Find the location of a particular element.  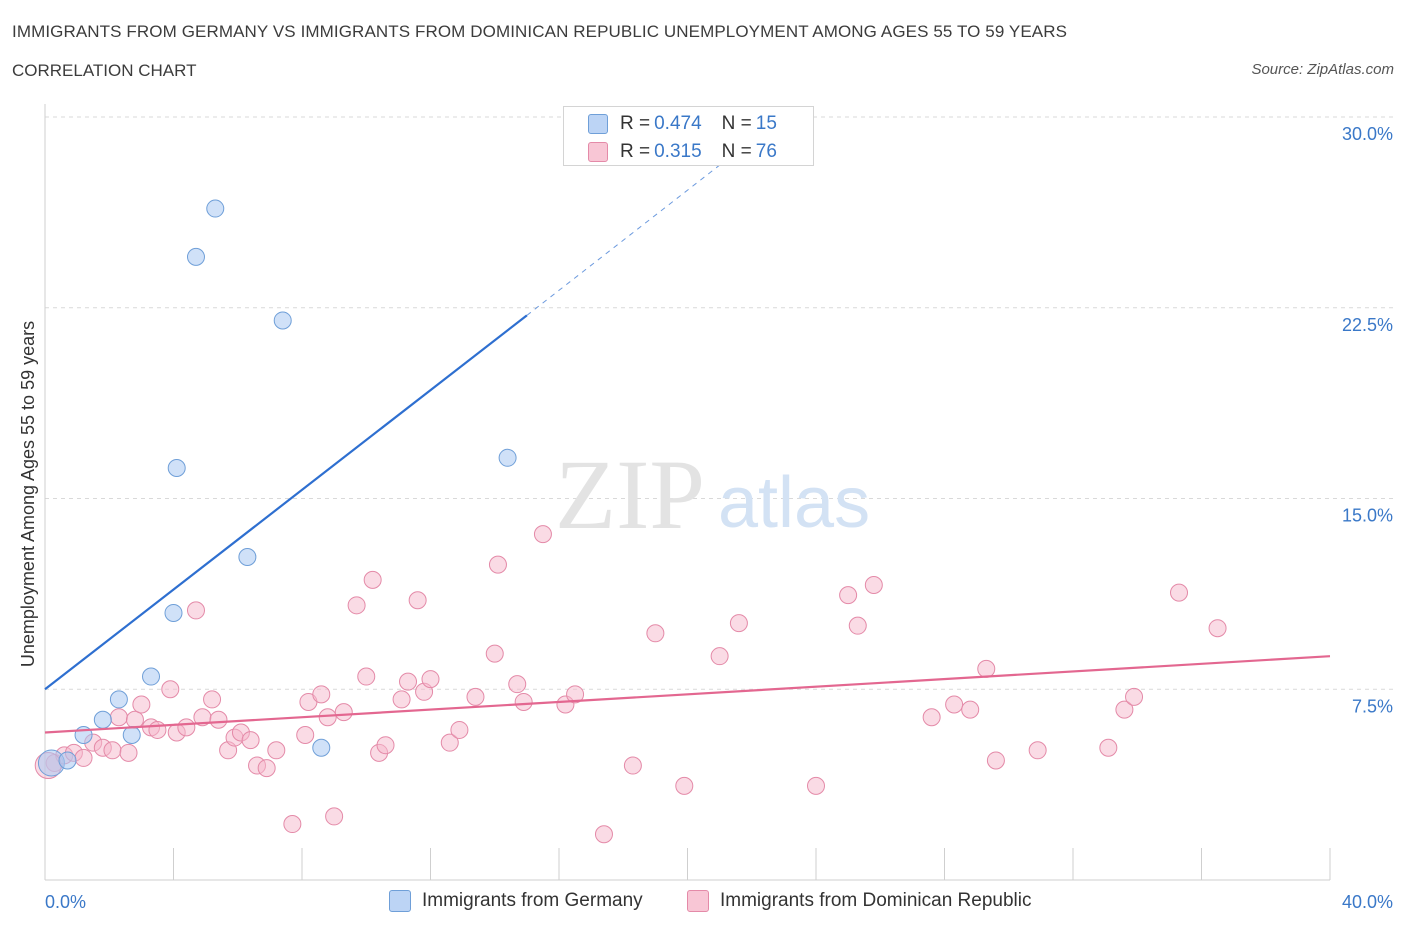

legend-swatch-dominican is located at coordinates (698, 901).